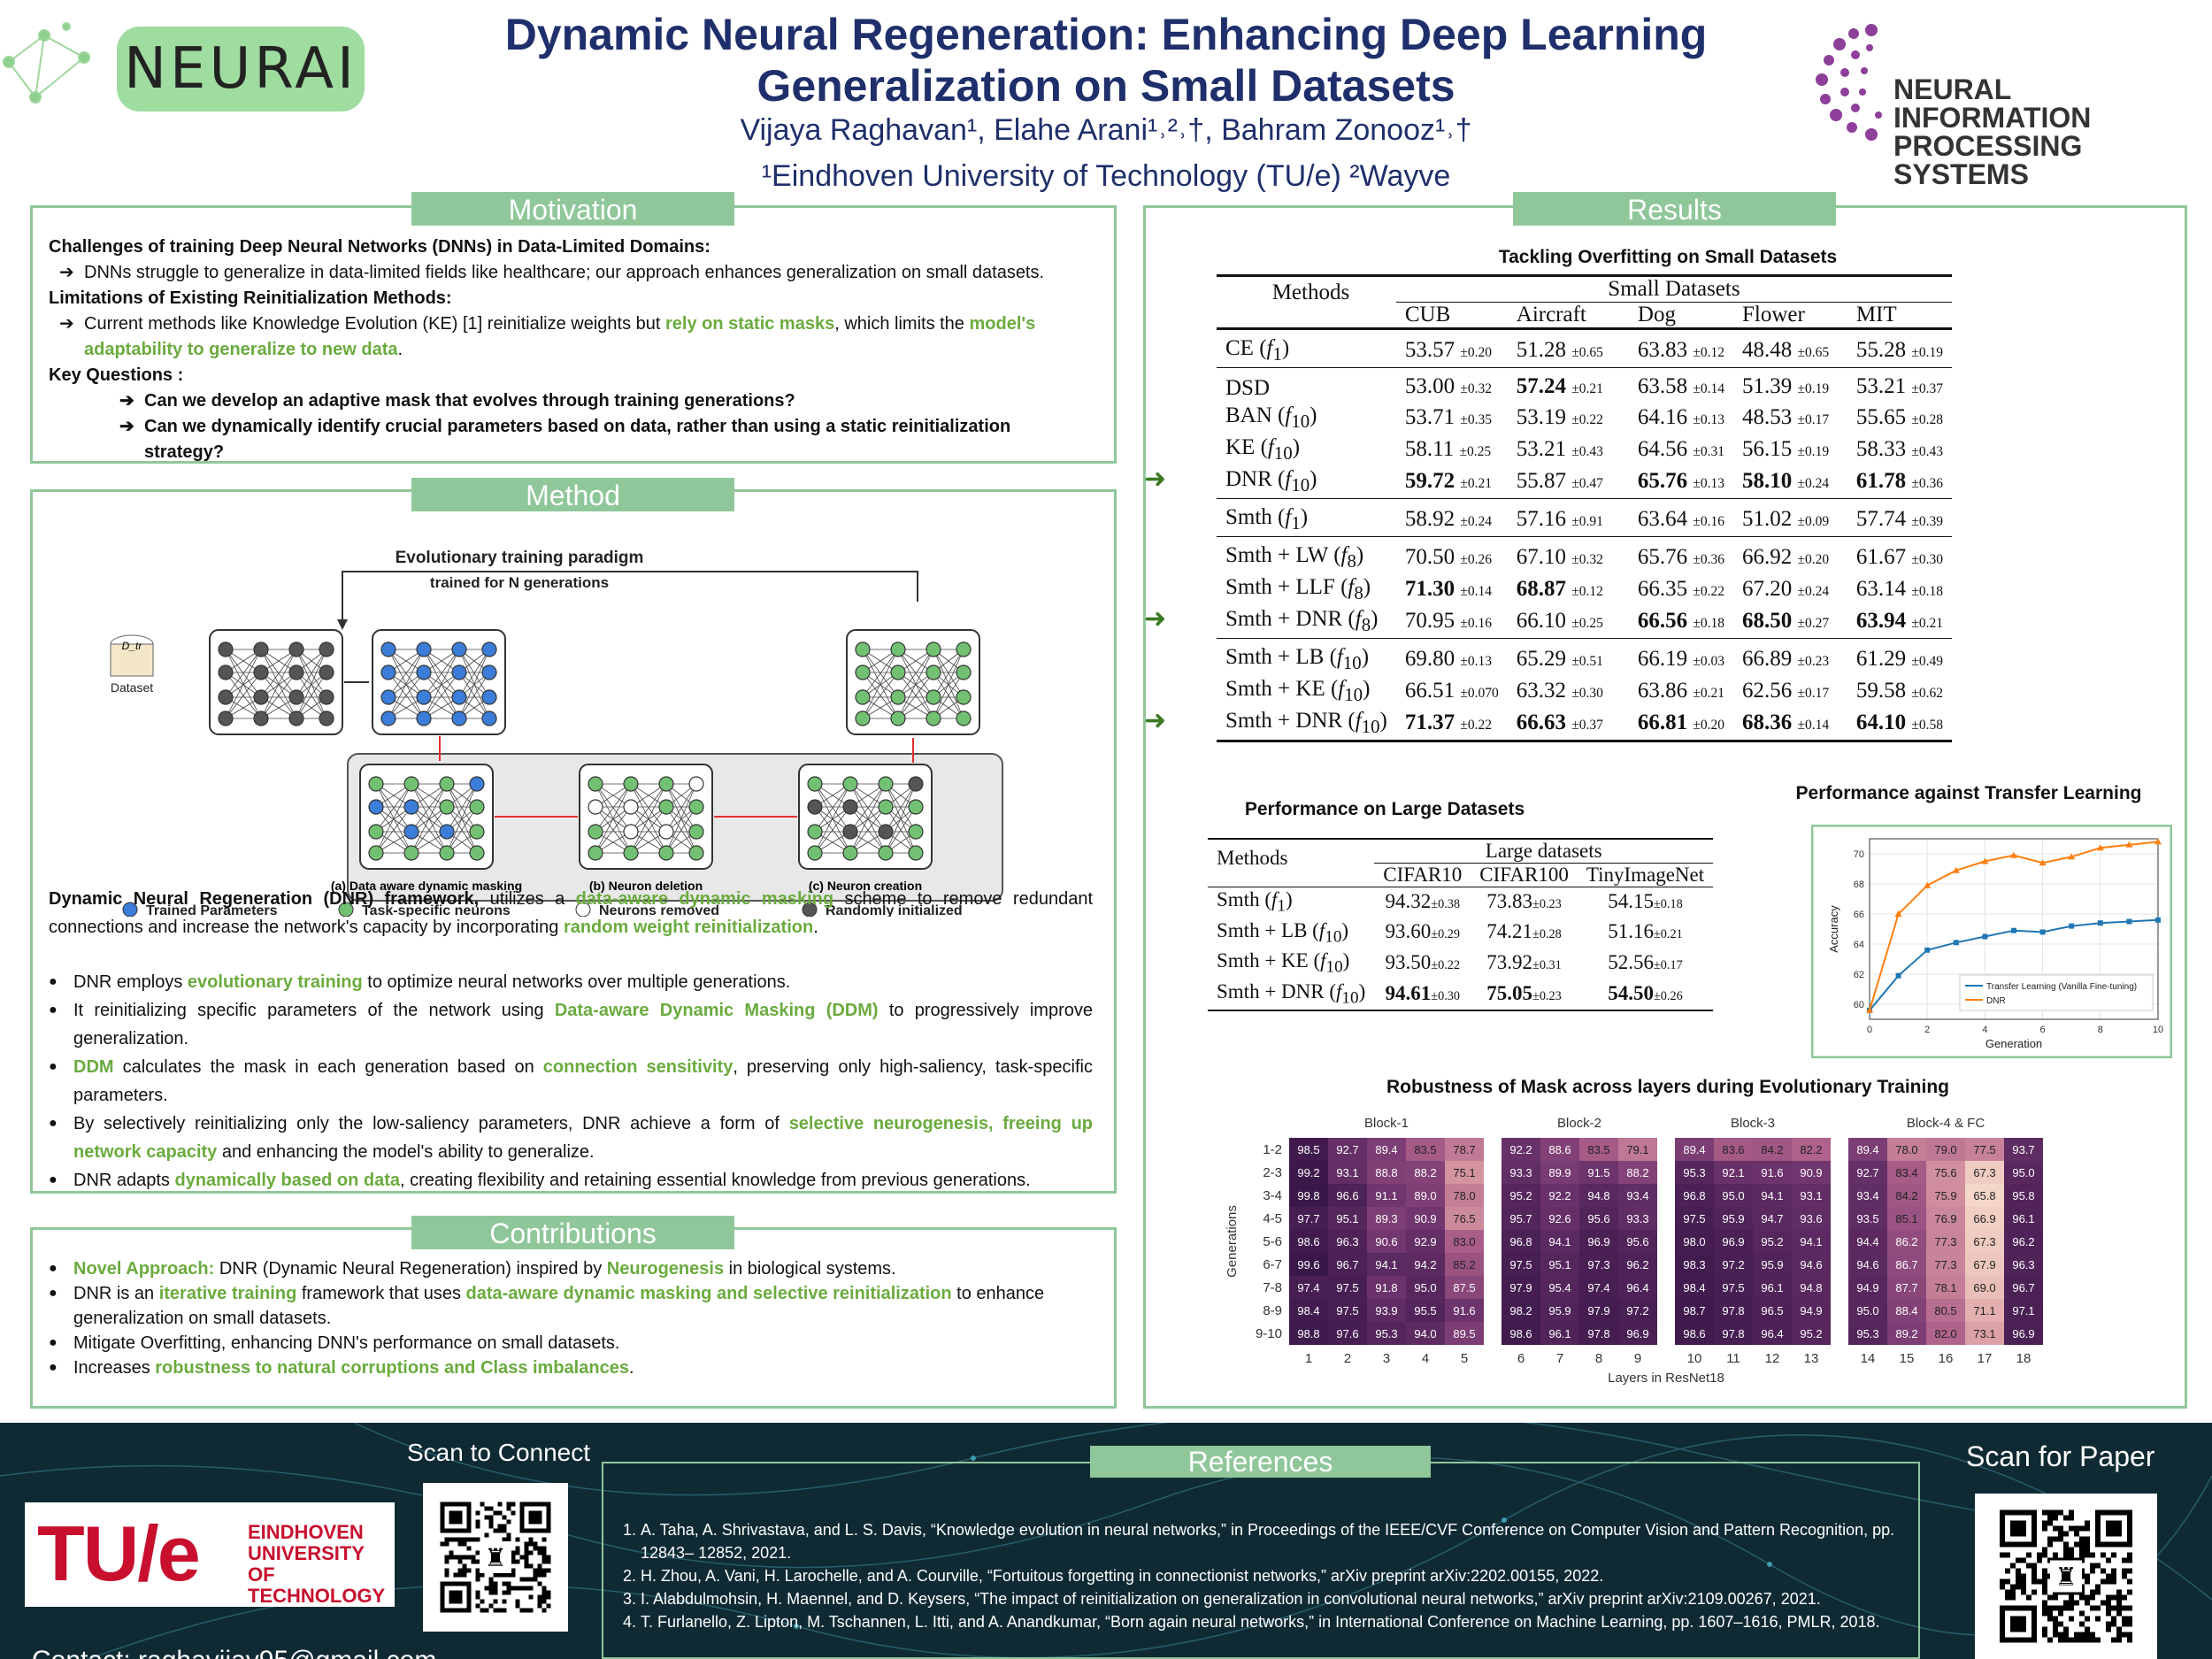  Describe the element at coordinates (1774, 315) in the screenshot. I see `t1-col-header: Flower` at that location.